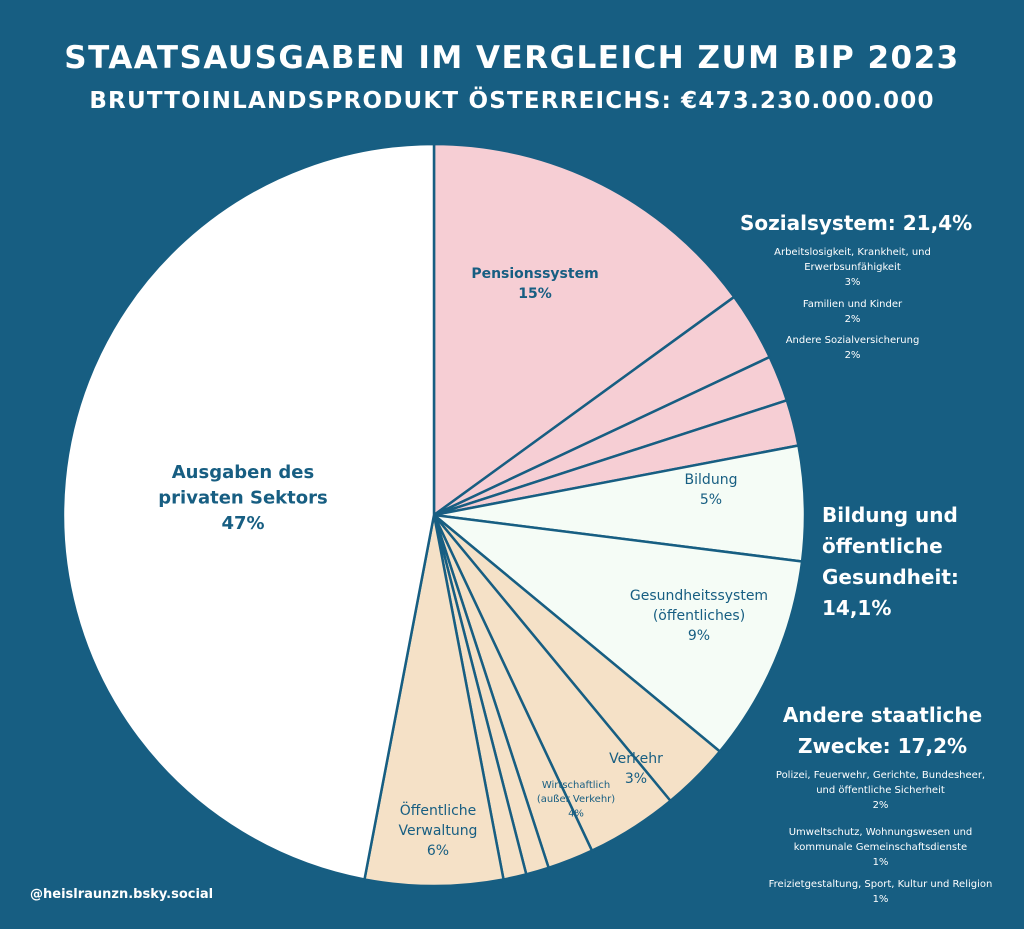 The width and height of the screenshot is (1024, 929). I want to click on chart-title: STAATSAUSGABEN IM VERGLEICH ZUM BIP 2023, so click(512, 58).